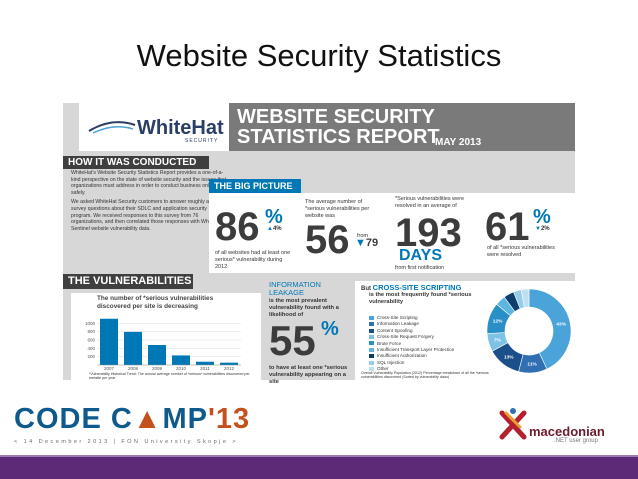 The height and width of the screenshot is (479, 638). I want to click on vulnerabilities-bar-chart: 1000 800 600 400 200 2007 2008 2009 2010 2011 2012, so click(163, 344).